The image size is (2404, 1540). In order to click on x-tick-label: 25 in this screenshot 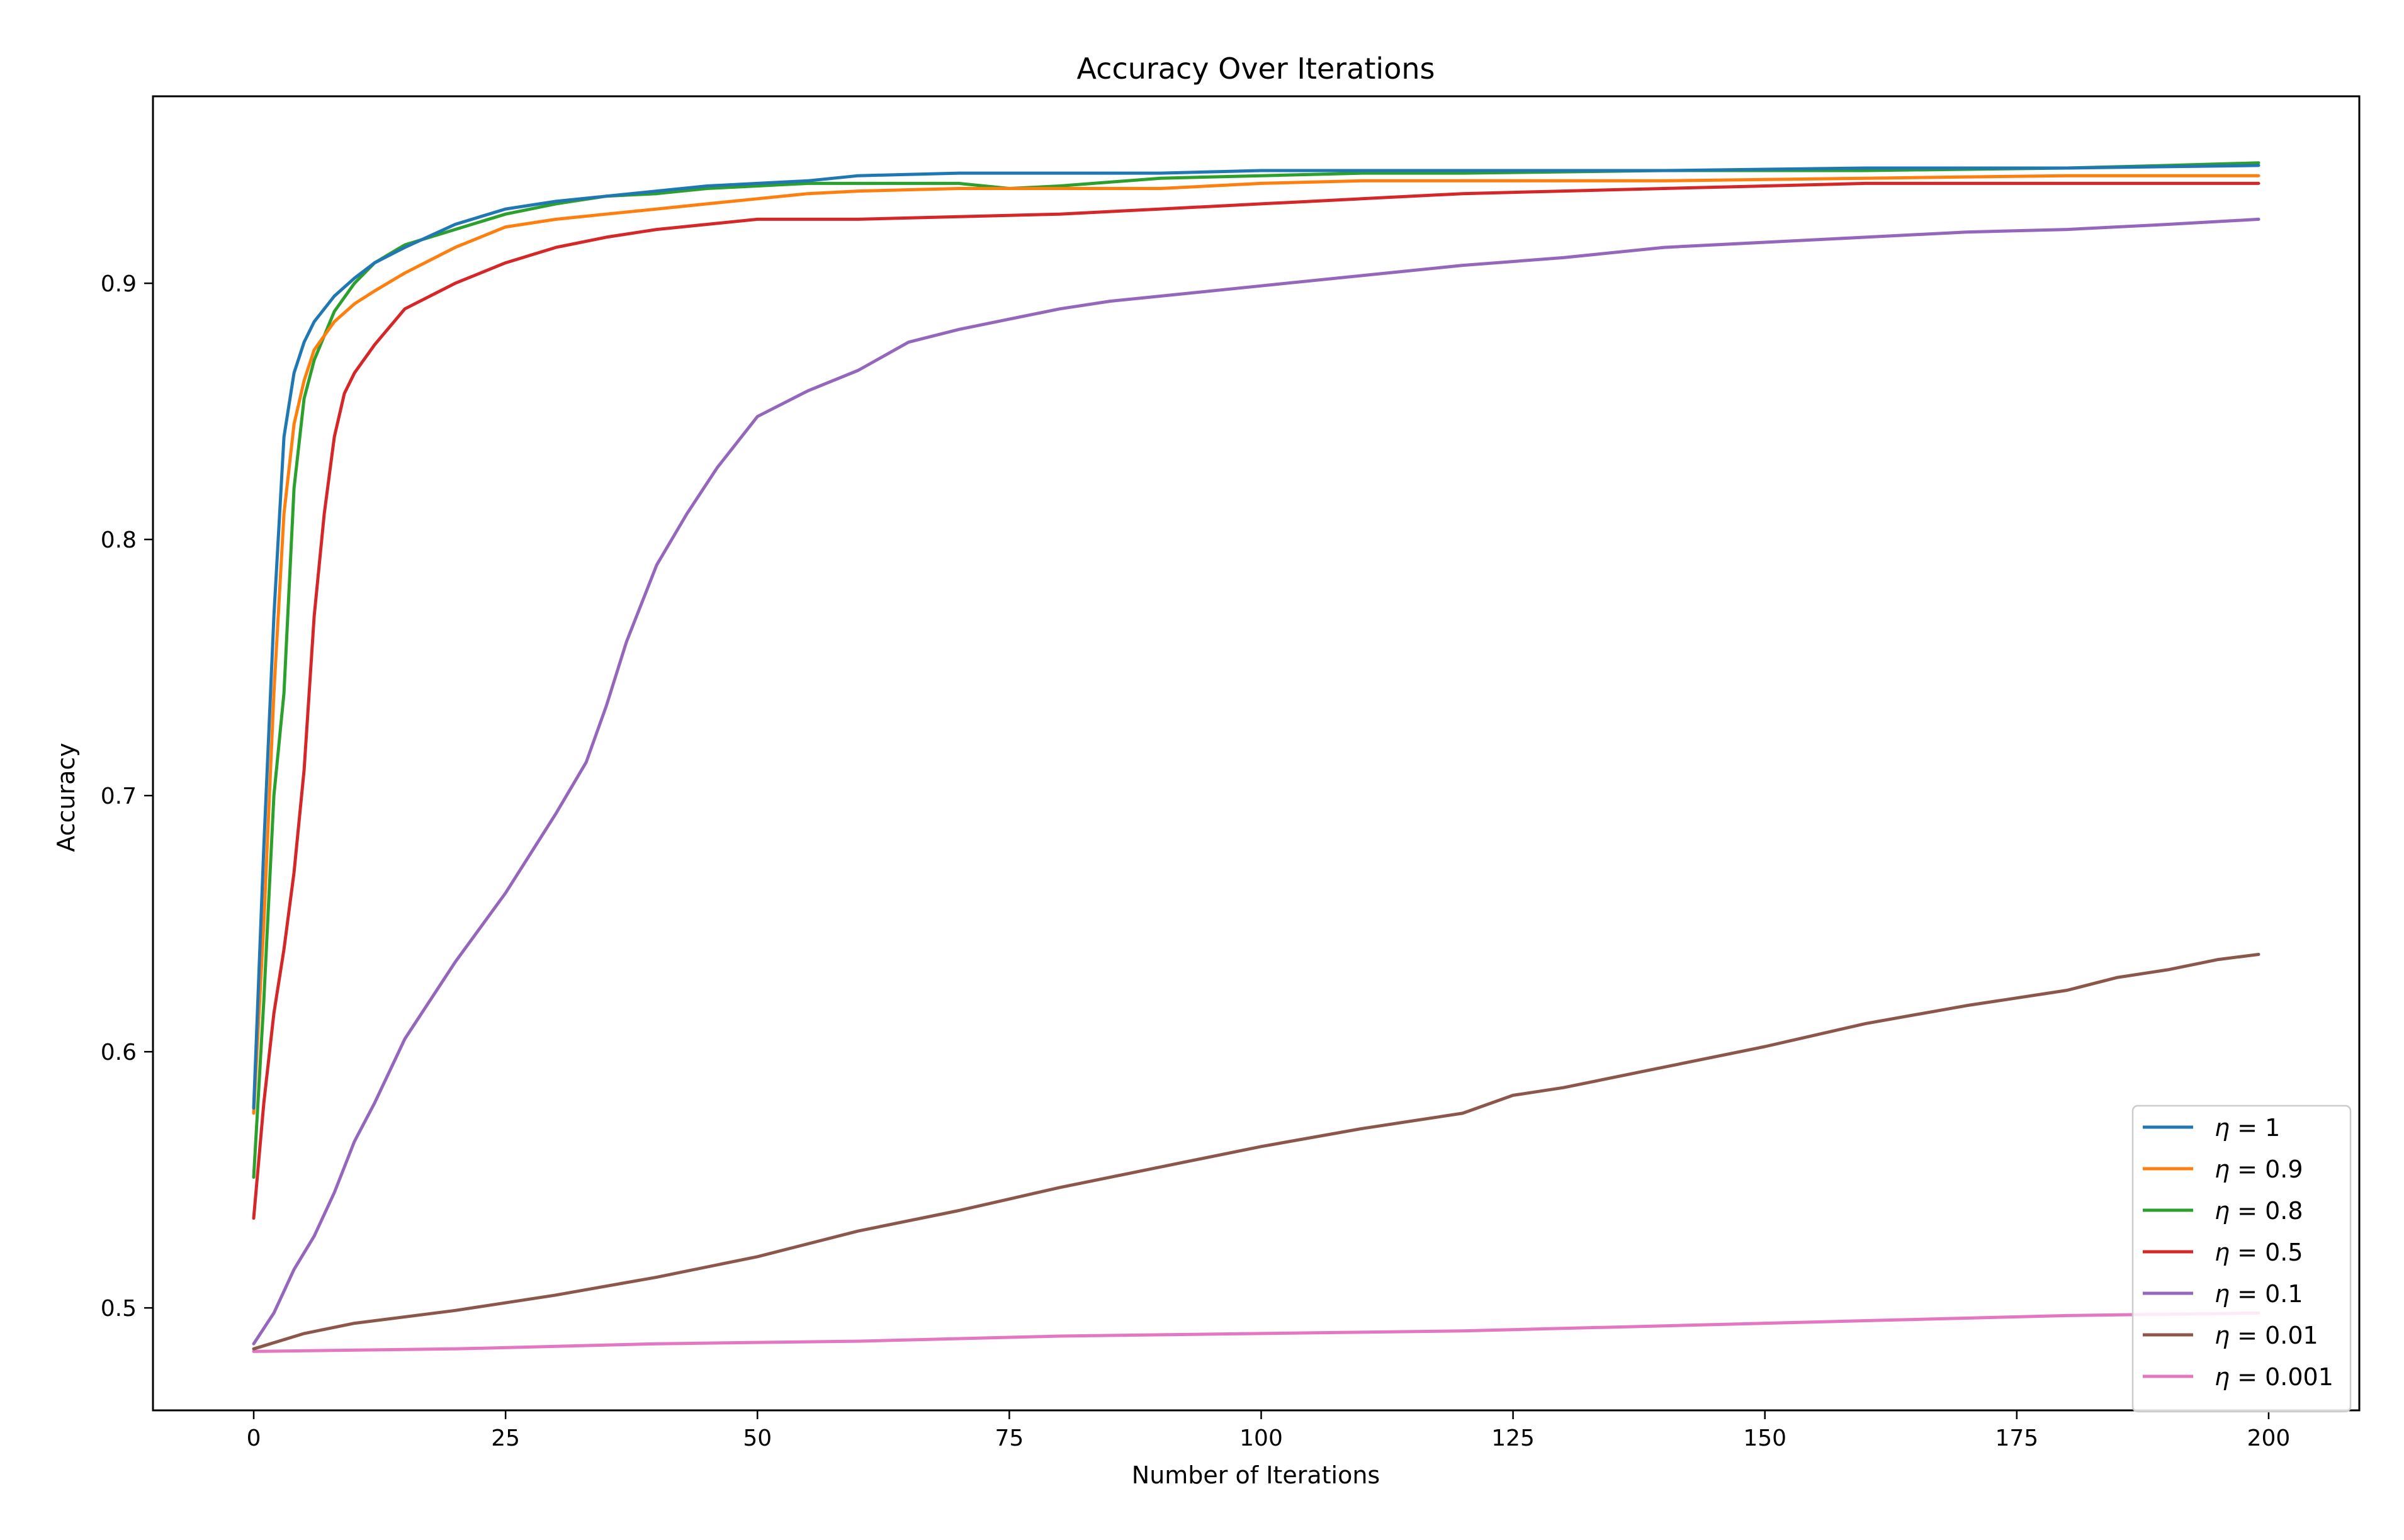, I will do `click(505, 1438)`.